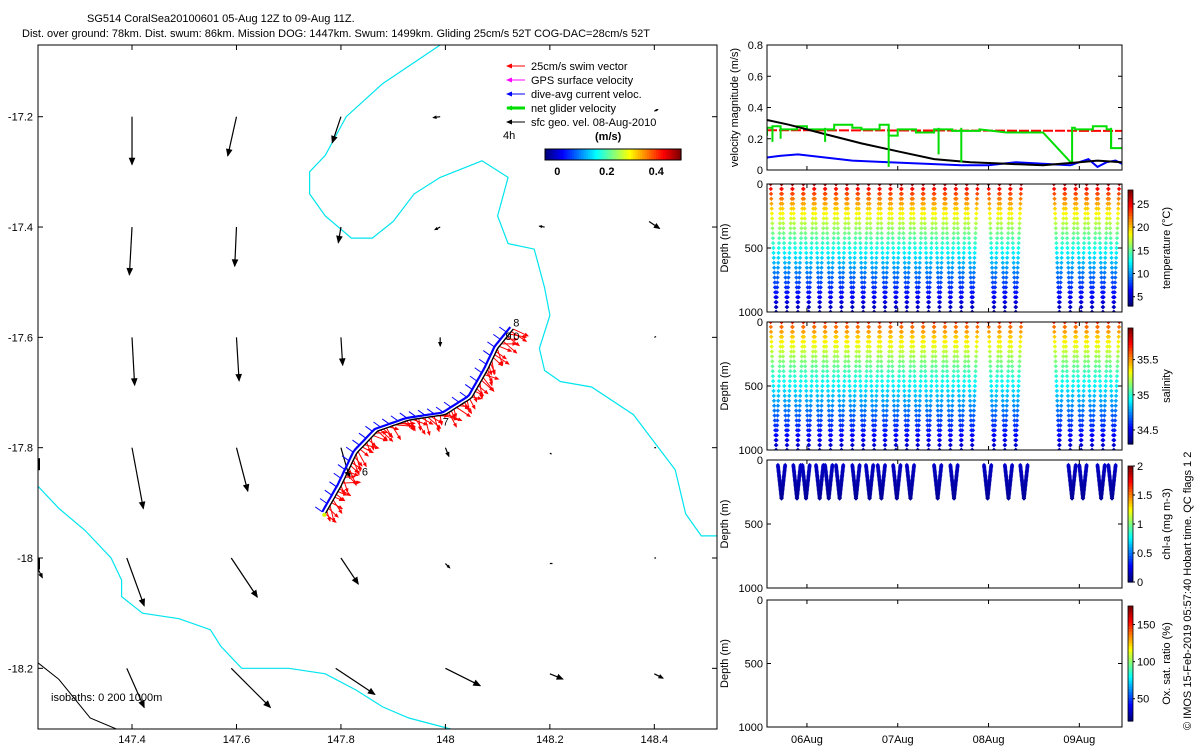 The height and width of the screenshot is (750, 1200). Describe the element at coordinates (573, 109) in the screenshot. I see `legend-label: net glider velocity` at that location.